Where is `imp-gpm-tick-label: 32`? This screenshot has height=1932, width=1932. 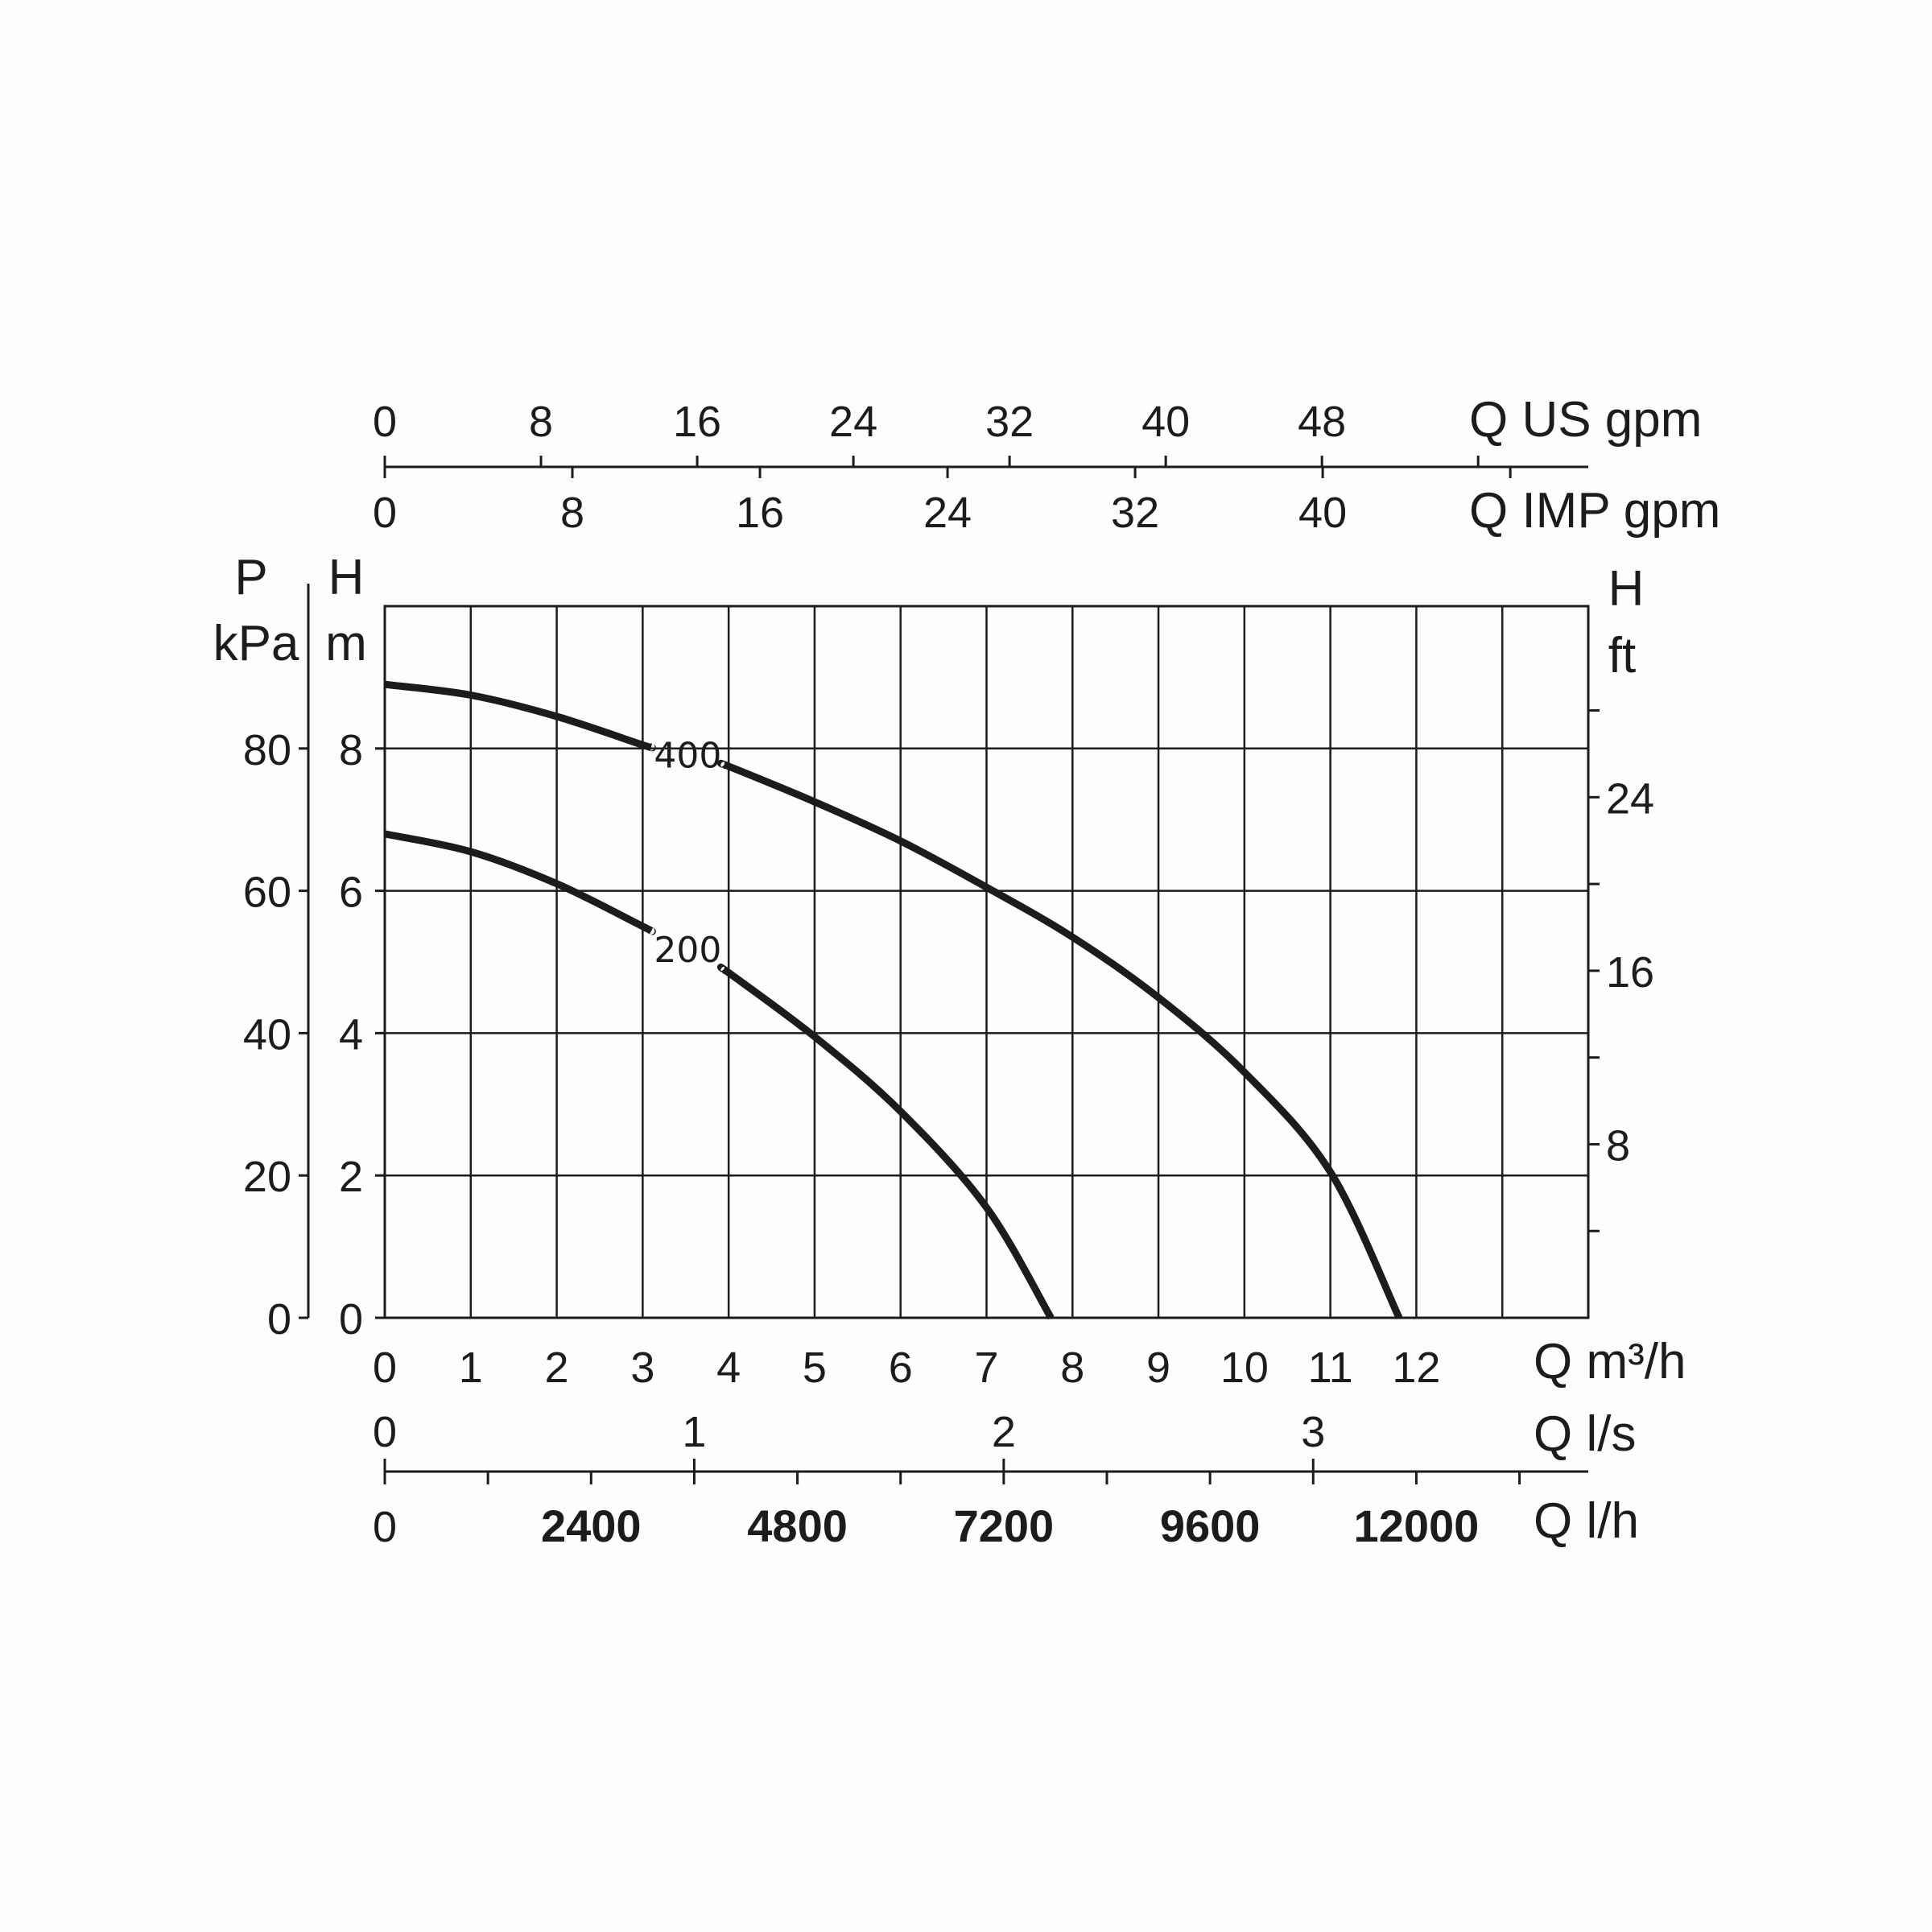
imp-gpm-tick-label: 32 is located at coordinates (1135, 513).